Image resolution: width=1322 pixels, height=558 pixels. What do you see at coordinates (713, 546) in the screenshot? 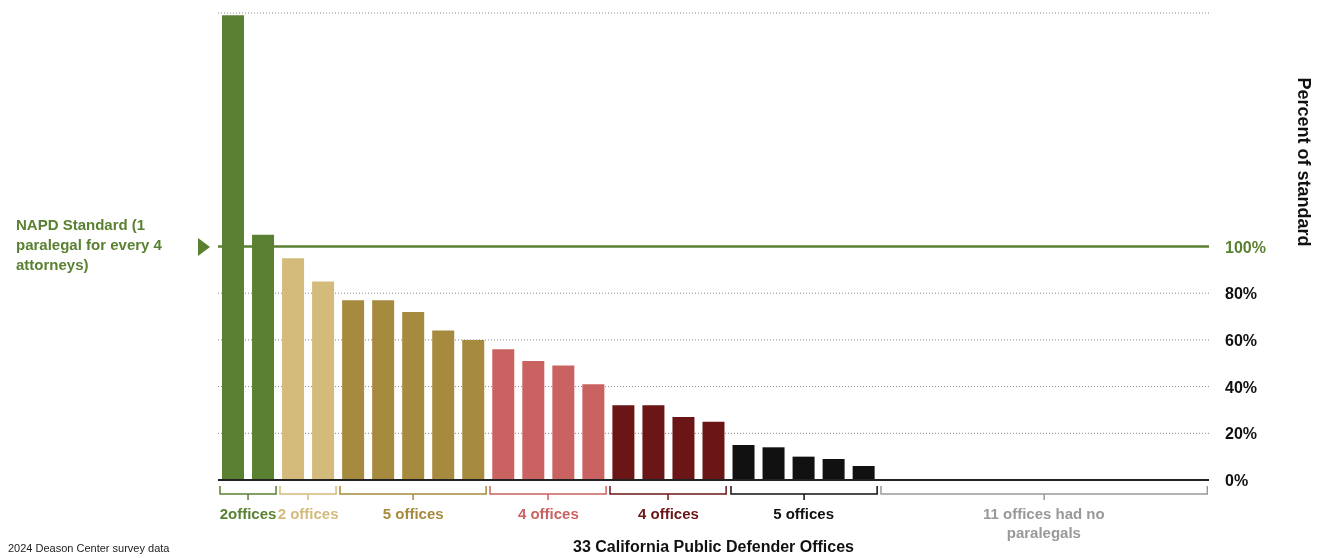
I see `x-axis-title: 33 California Public Defender Offices` at bounding box center [713, 546].